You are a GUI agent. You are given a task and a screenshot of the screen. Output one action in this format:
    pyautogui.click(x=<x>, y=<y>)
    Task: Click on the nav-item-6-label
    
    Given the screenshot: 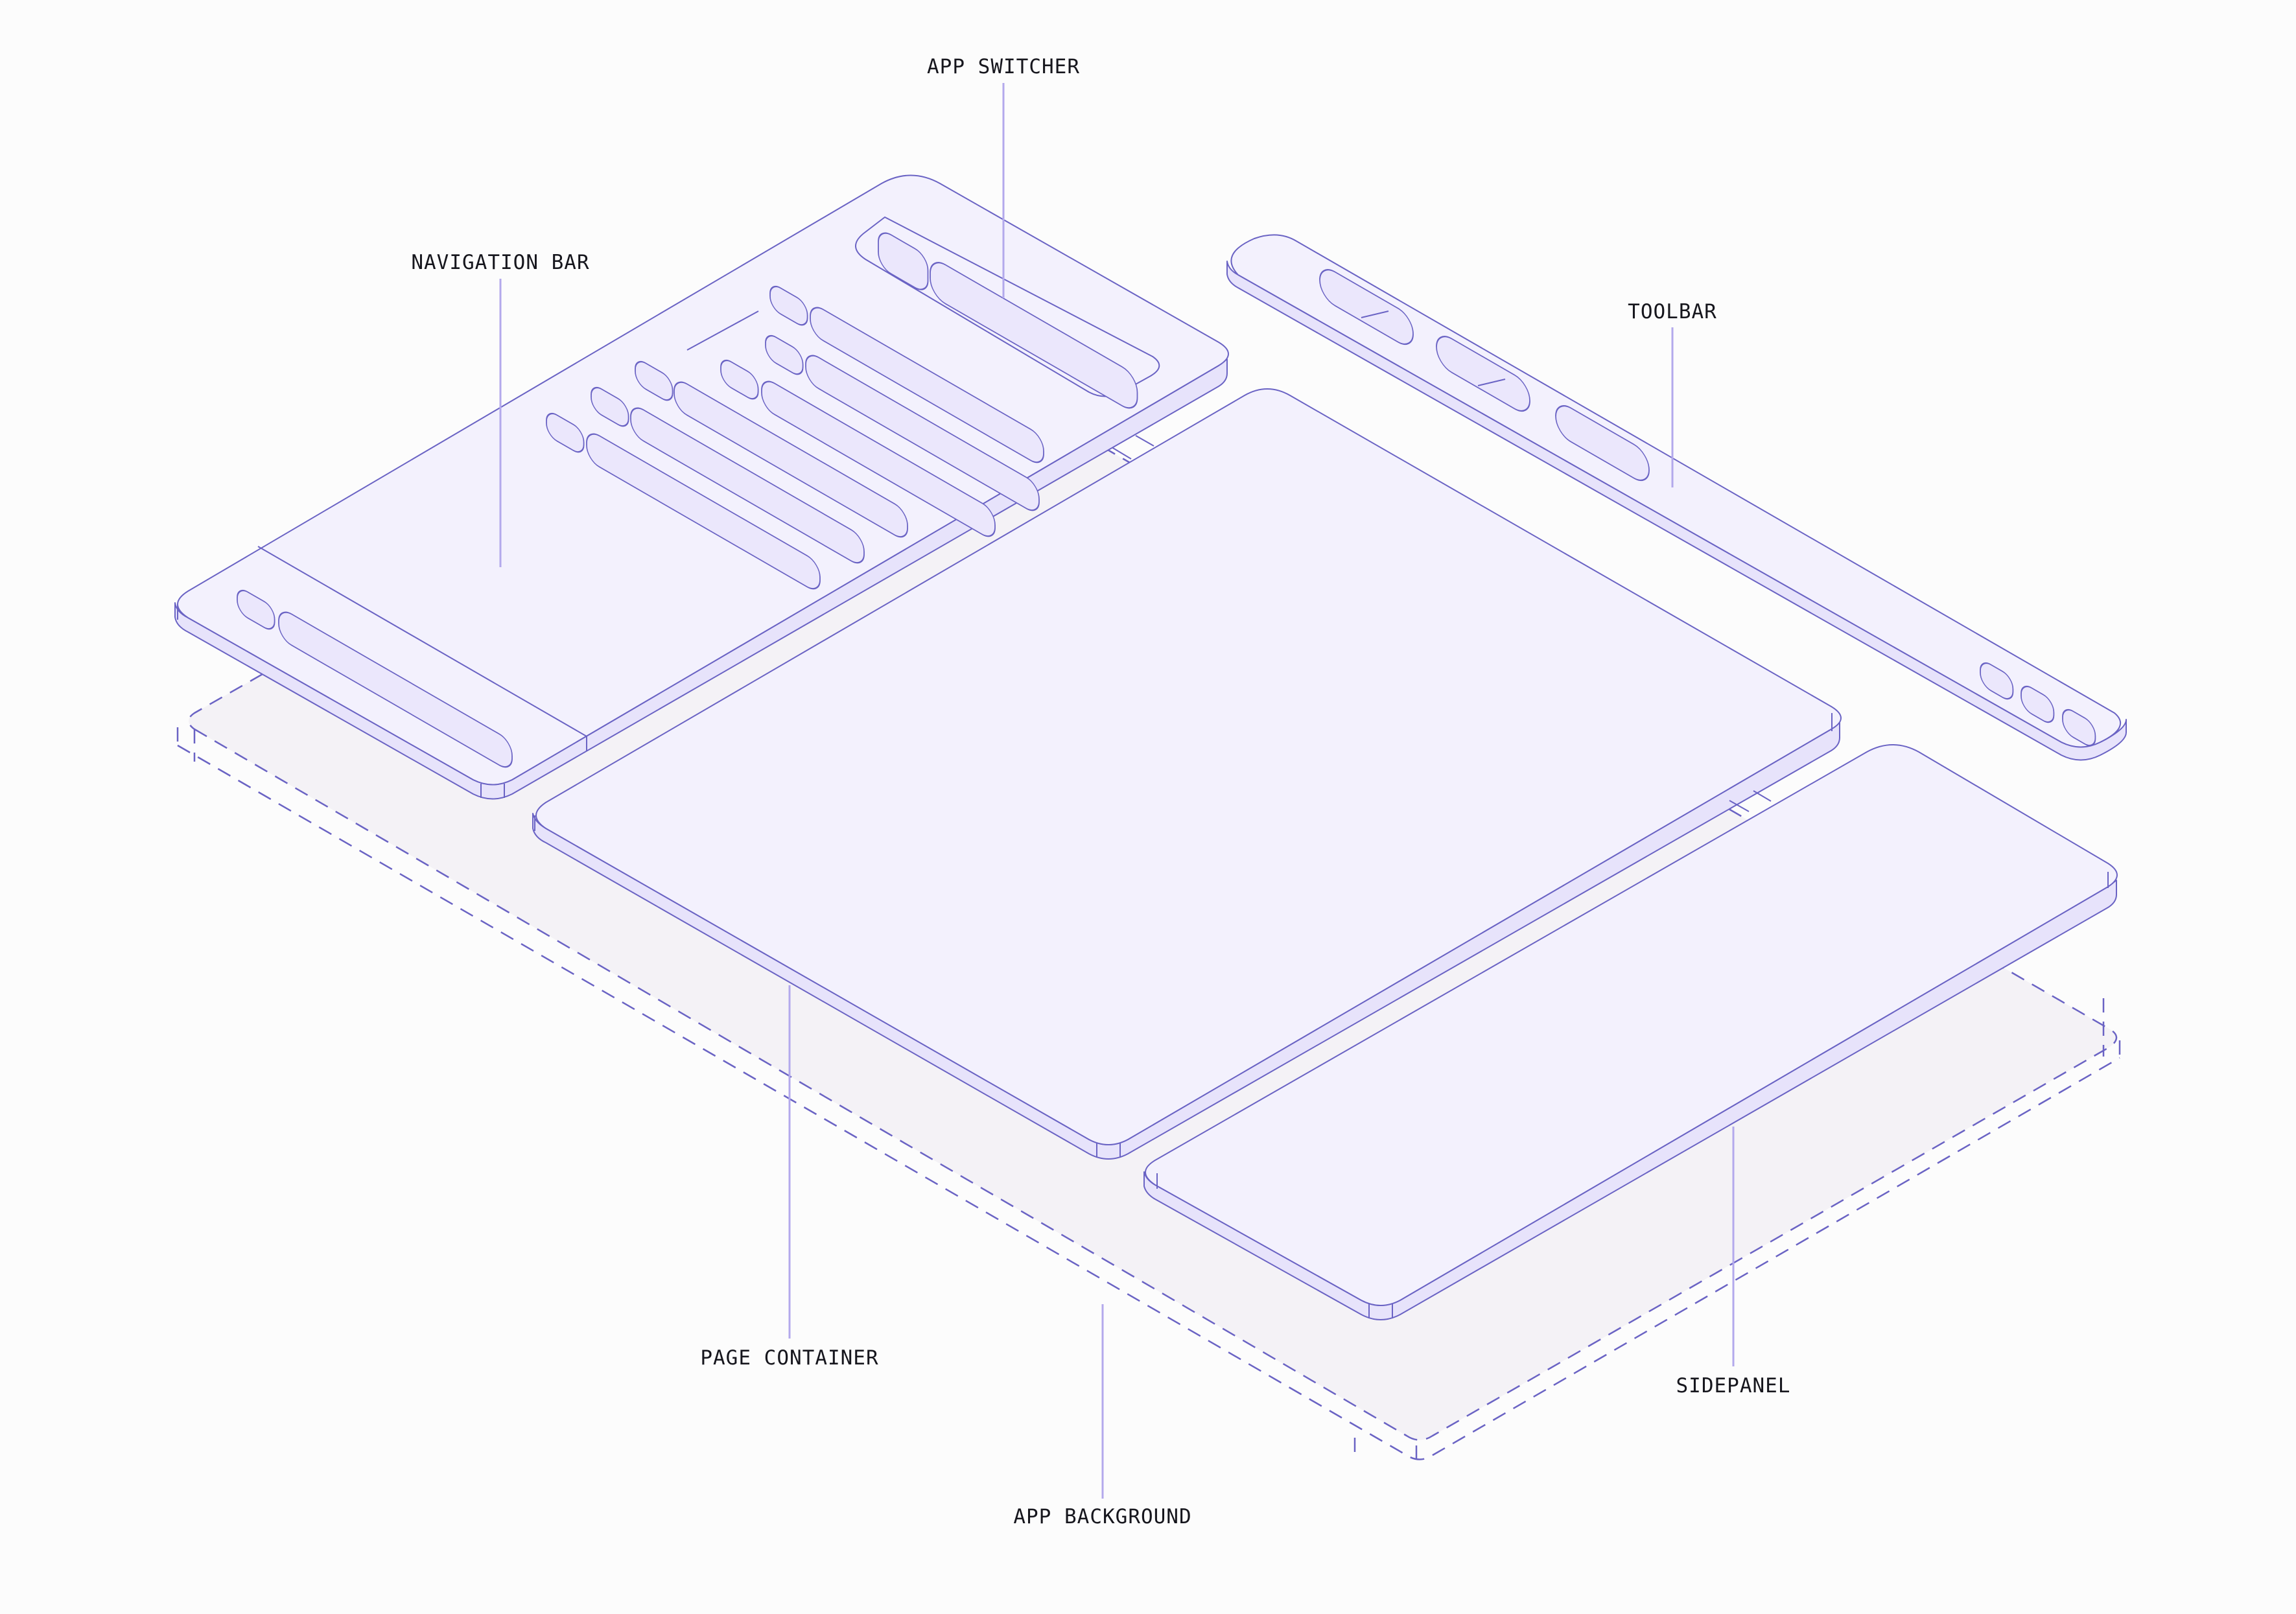 What is the action you would take?
    pyautogui.click(x=704, y=511)
    